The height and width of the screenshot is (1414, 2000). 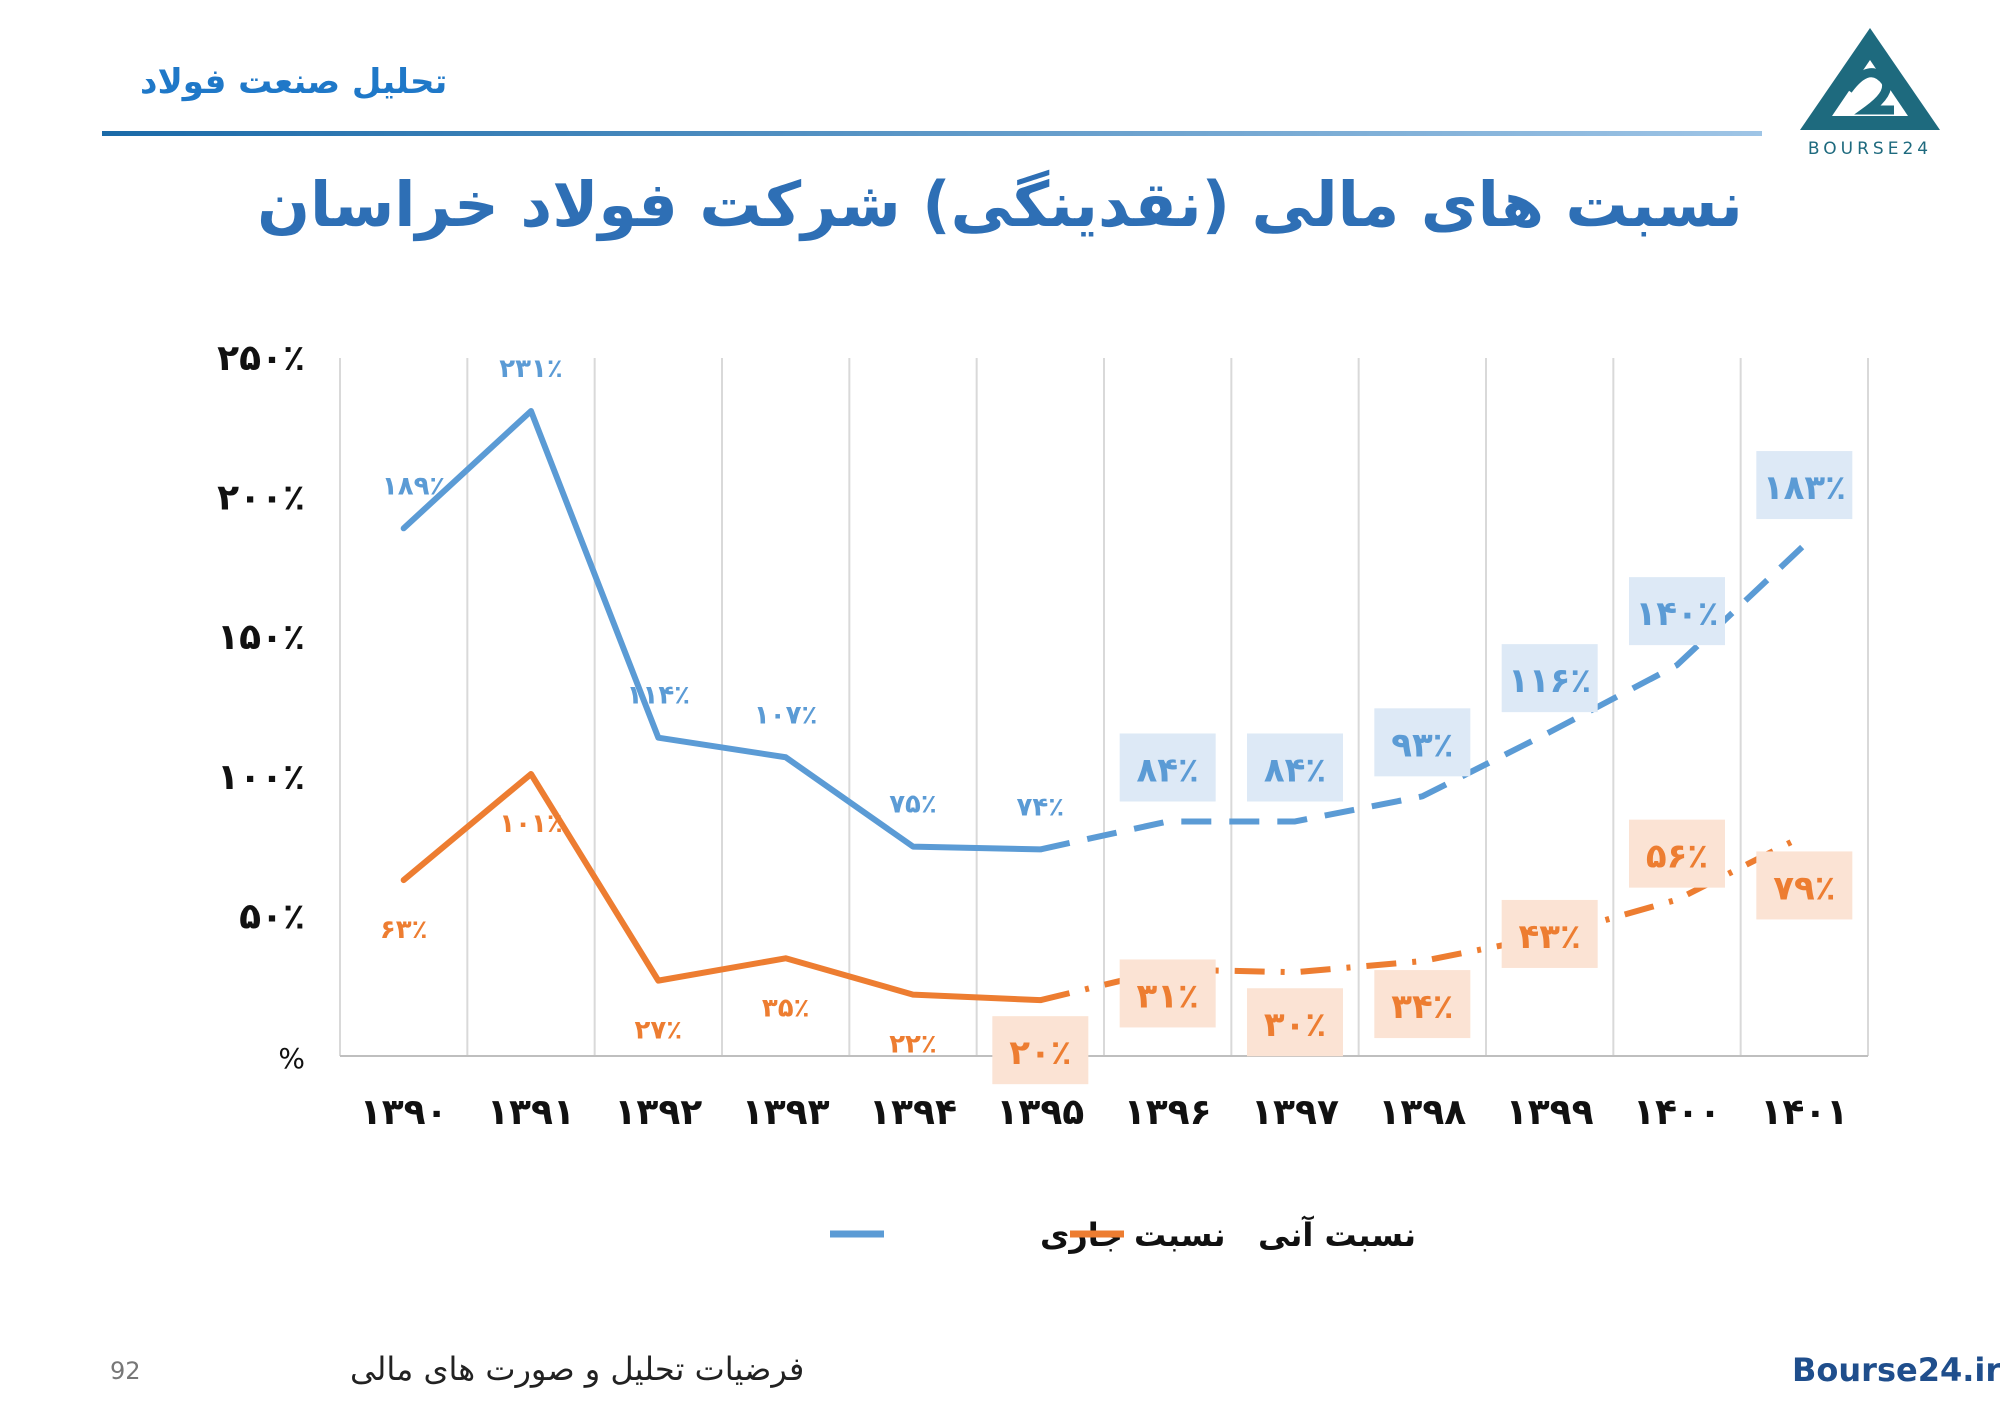 I want to click on data-label: ۲۰٪, so click(x=1040, y=1053).